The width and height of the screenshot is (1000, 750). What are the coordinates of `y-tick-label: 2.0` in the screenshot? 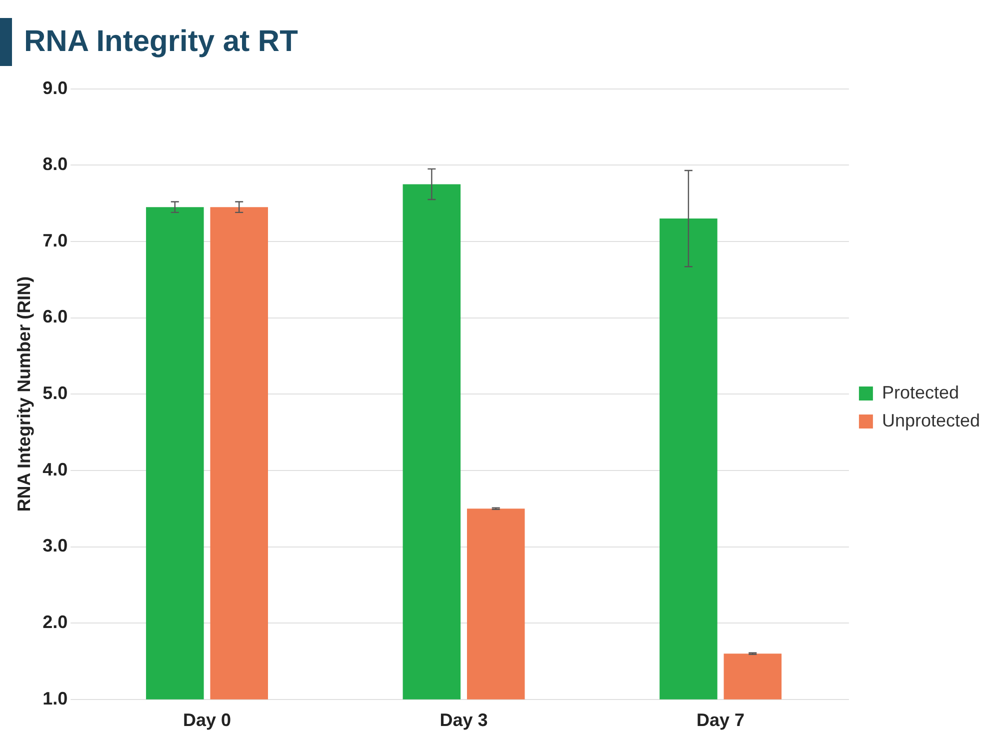 It's located at (55, 622).